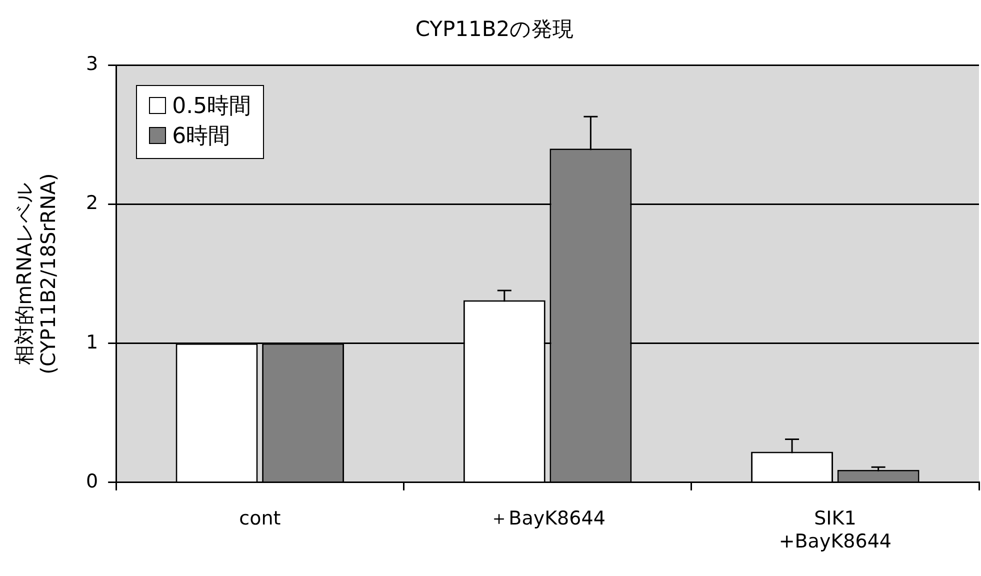  Describe the element at coordinates (92, 203) in the screenshot. I see `y-tick-label: 2` at that location.